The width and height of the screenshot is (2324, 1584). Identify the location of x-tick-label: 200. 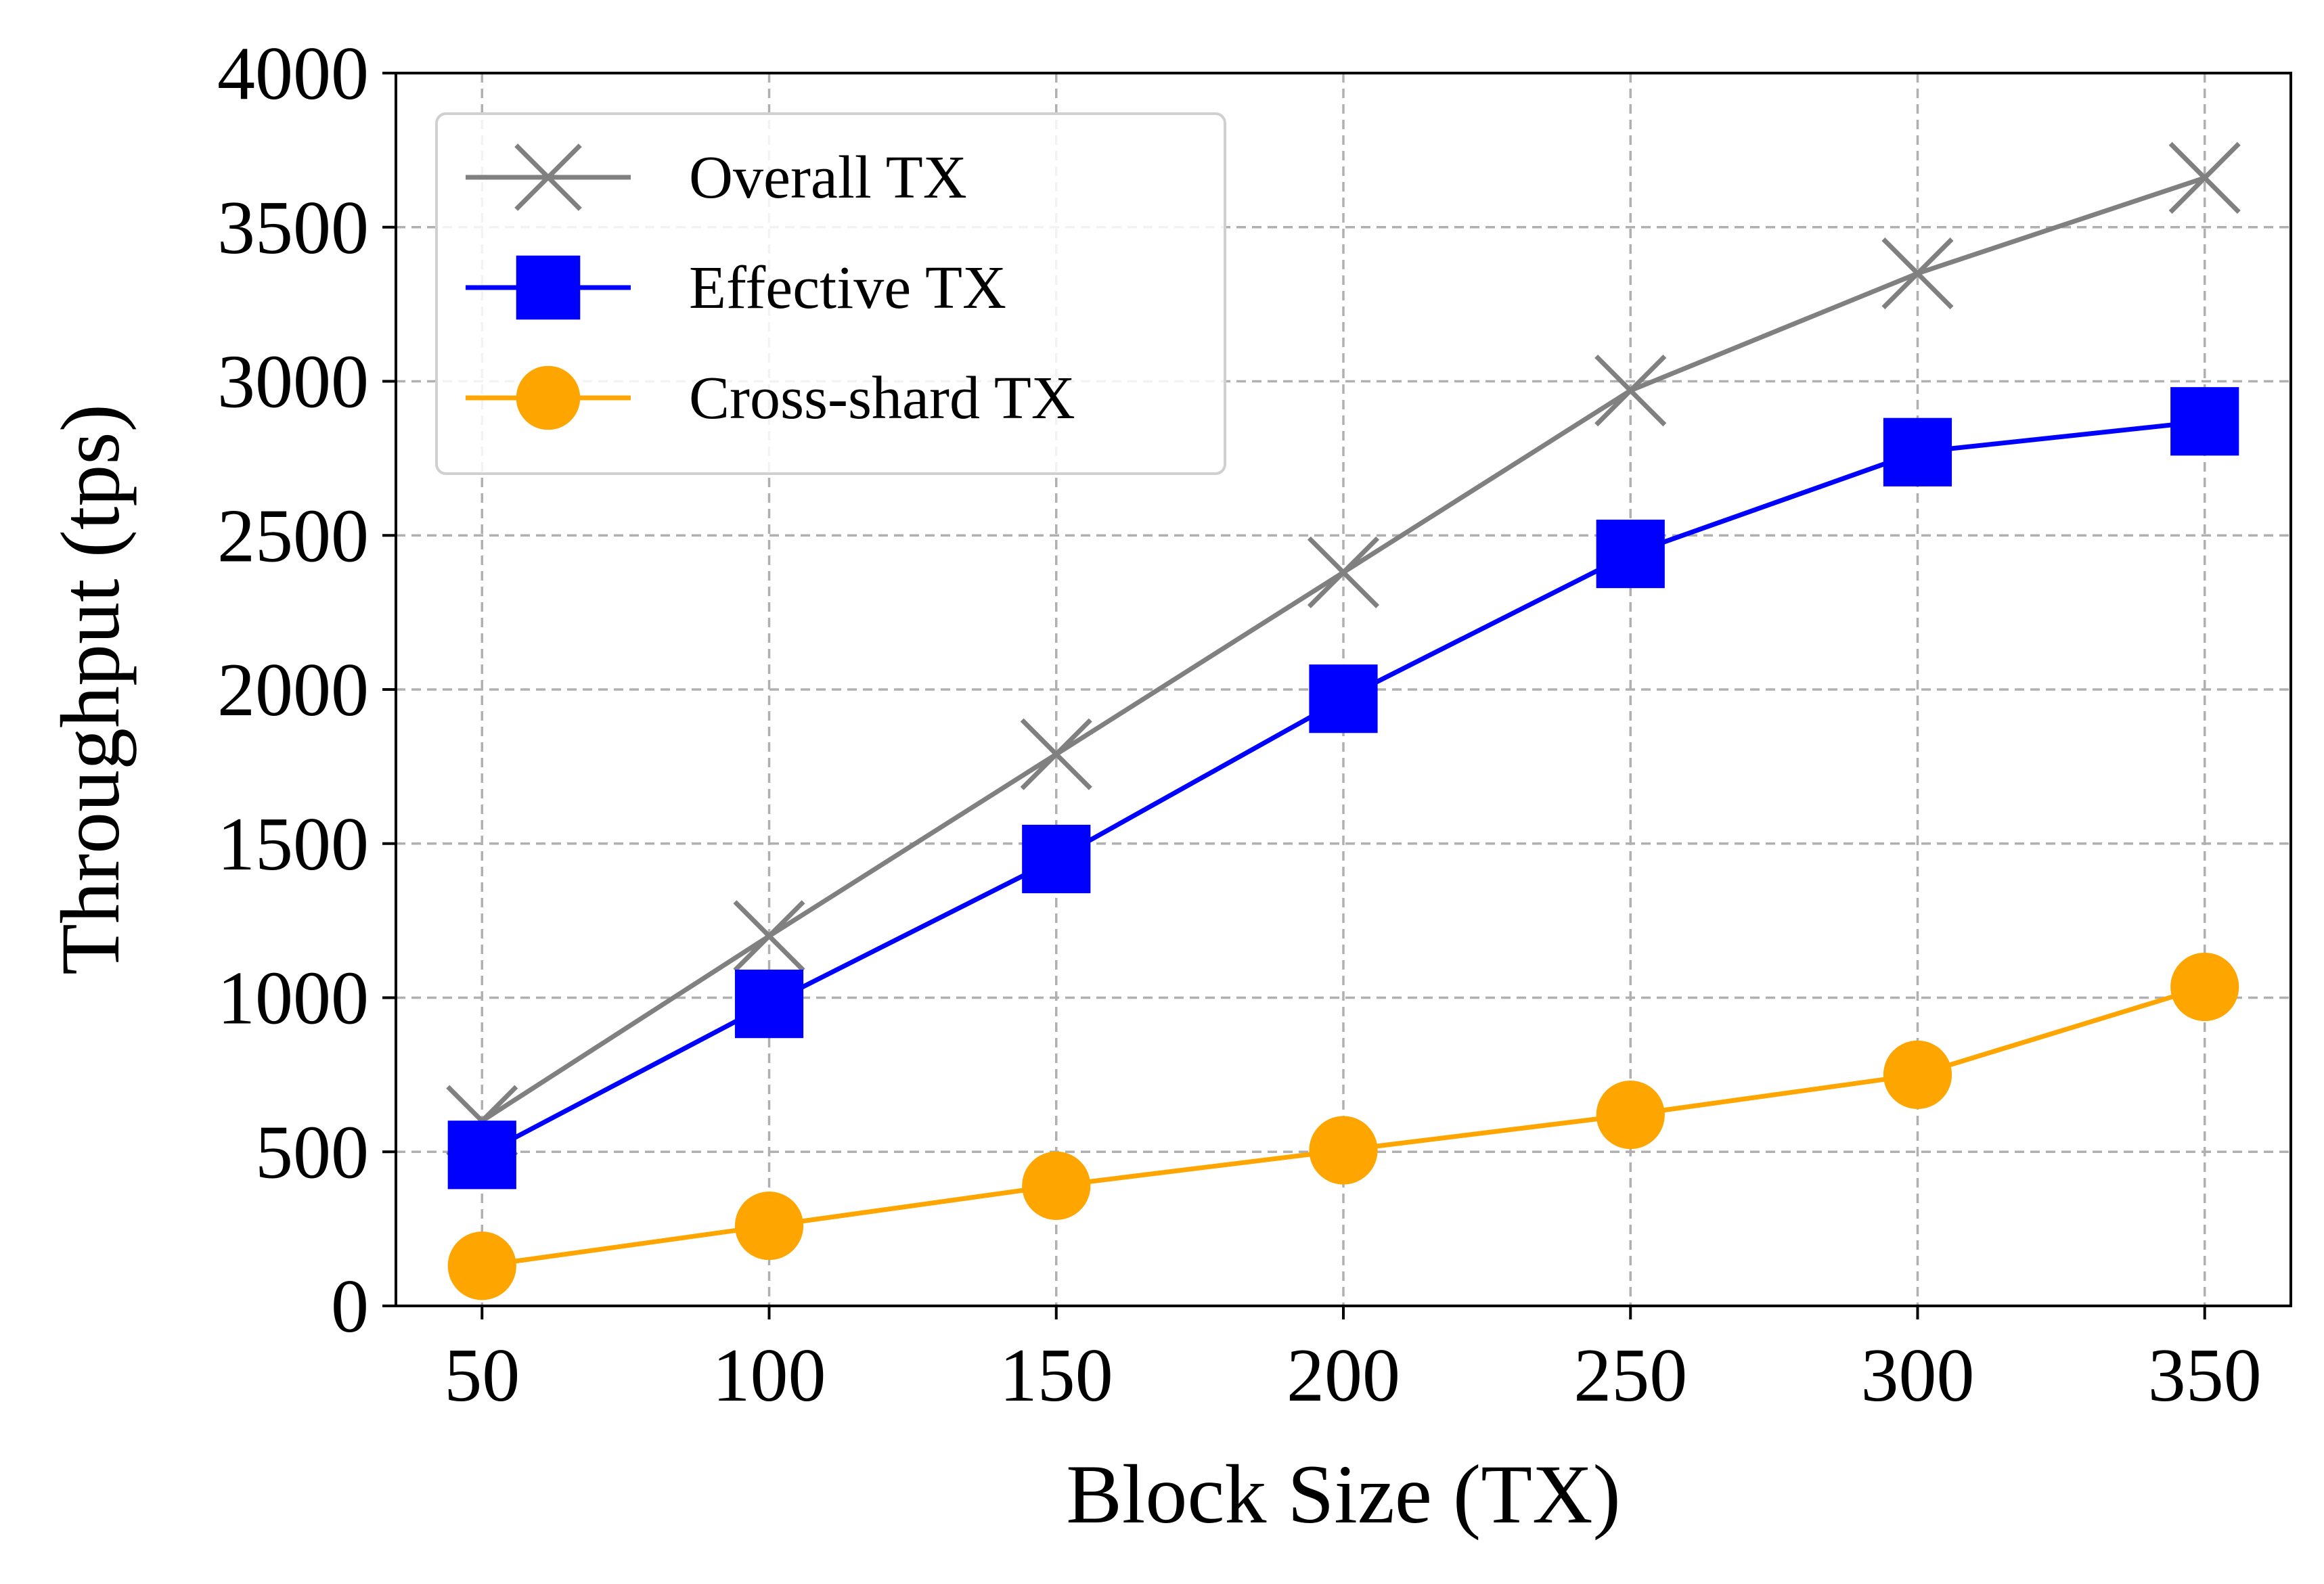
(1343, 1376).